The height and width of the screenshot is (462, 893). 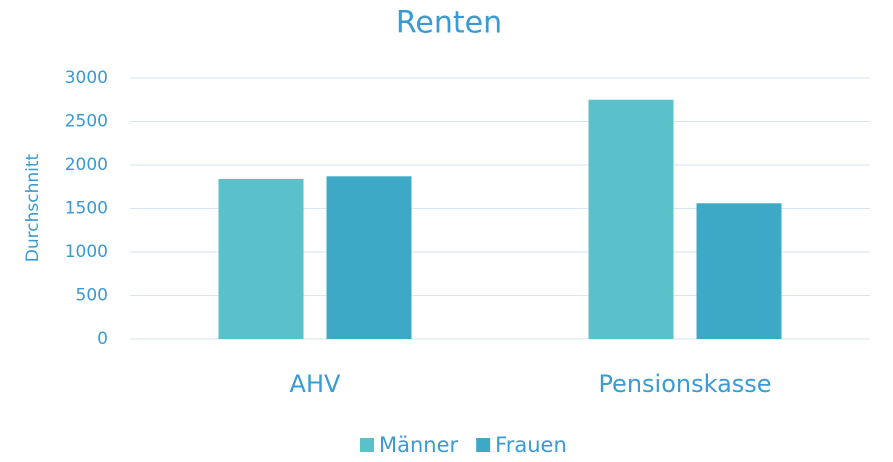 What do you see at coordinates (86, 165) in the screenshot?
I see `y-tick-label: 2000` at bounding box center [86, 165].